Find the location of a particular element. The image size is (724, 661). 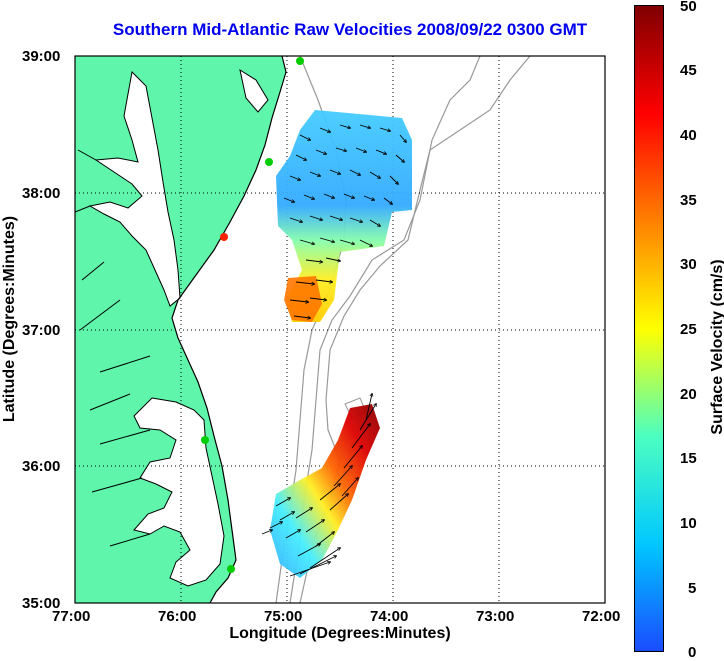

x-tick: 76:00 is located at coordinates (177, 616).